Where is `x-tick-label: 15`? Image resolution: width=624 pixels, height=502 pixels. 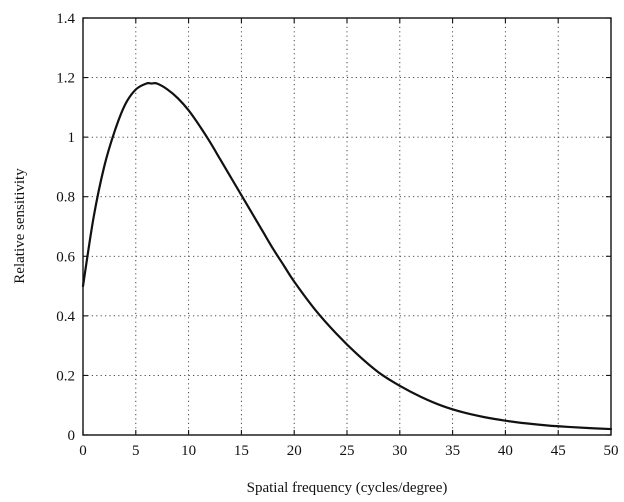 x-tick-label: 15 is located at coordinates (241, 451).